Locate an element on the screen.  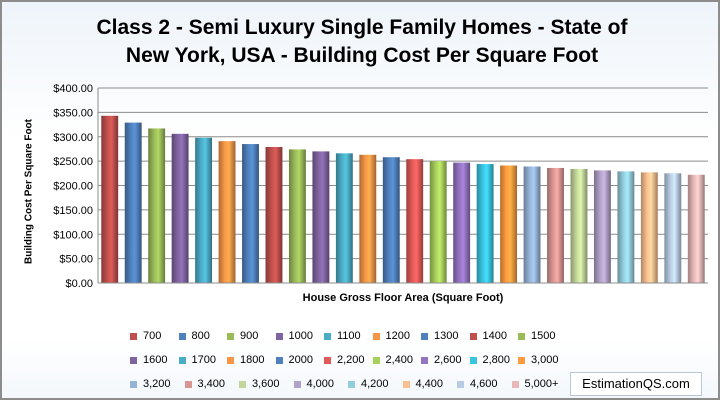
legend-entry: 1300 is located at coordinates (445, 336).